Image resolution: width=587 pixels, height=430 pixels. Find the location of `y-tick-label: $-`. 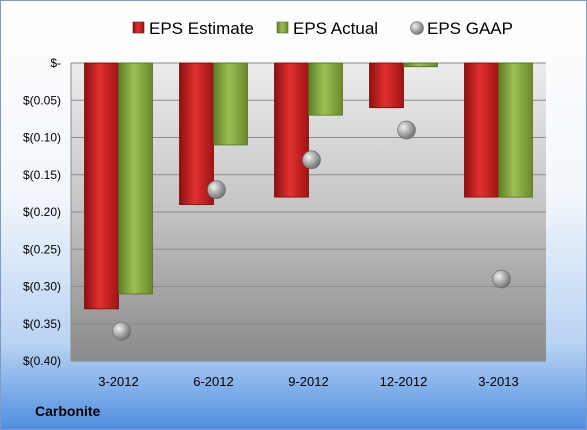

y-tick-label: $- is located at coordinates (55, 63).